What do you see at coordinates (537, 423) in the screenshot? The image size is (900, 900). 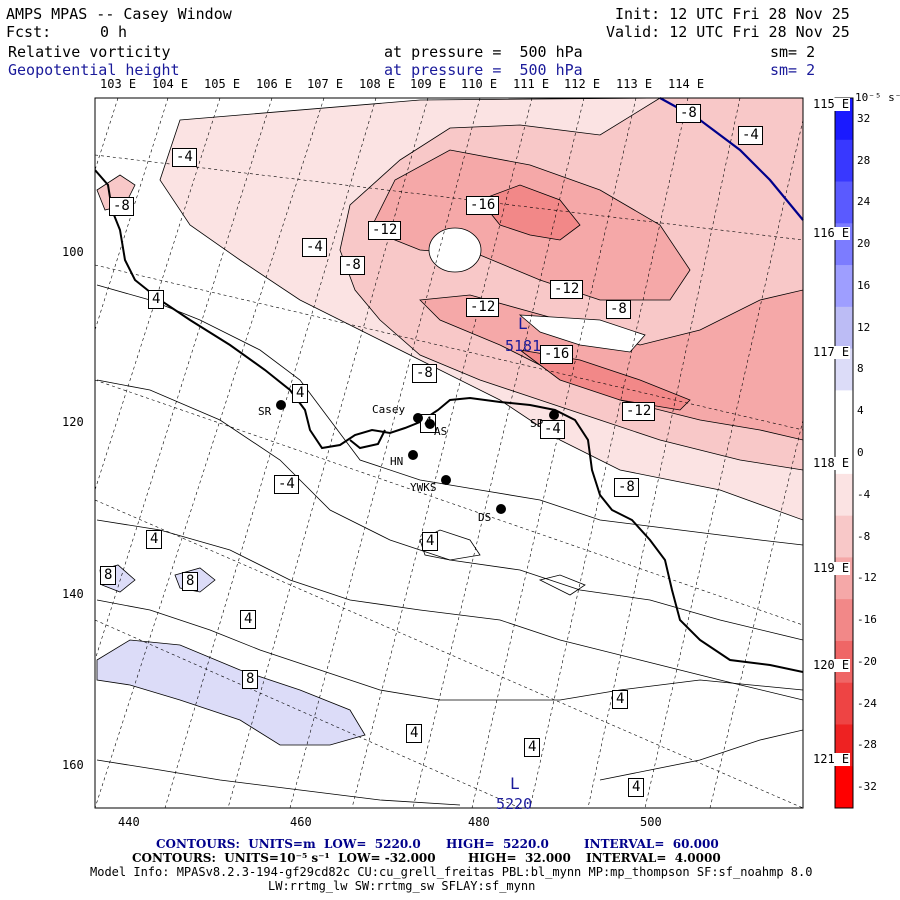 I see `station-label: SP` at bounding box center [537, 423].